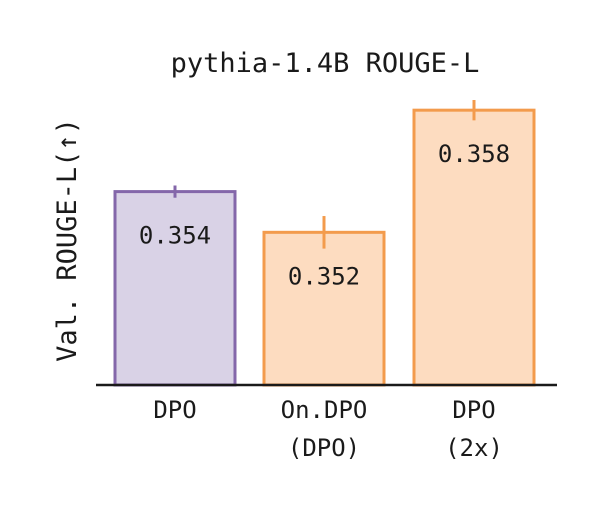 This screenshot has width=598, height=513. What do you see at coordinates (67, 240) in the screenshot?
I see `y-axis-label: Val. ROUGE-L(↑)` at bounding box center [67, 240].